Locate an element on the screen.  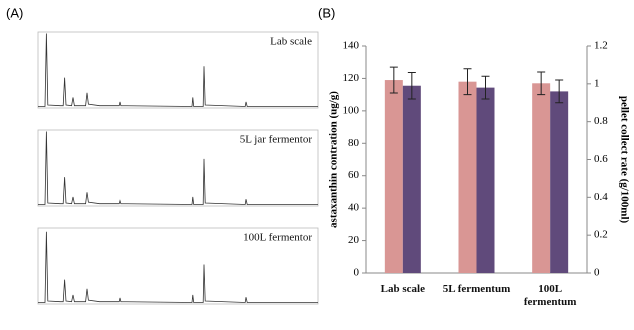
y-tick-label: 100 is located at coordinates (351, 110).